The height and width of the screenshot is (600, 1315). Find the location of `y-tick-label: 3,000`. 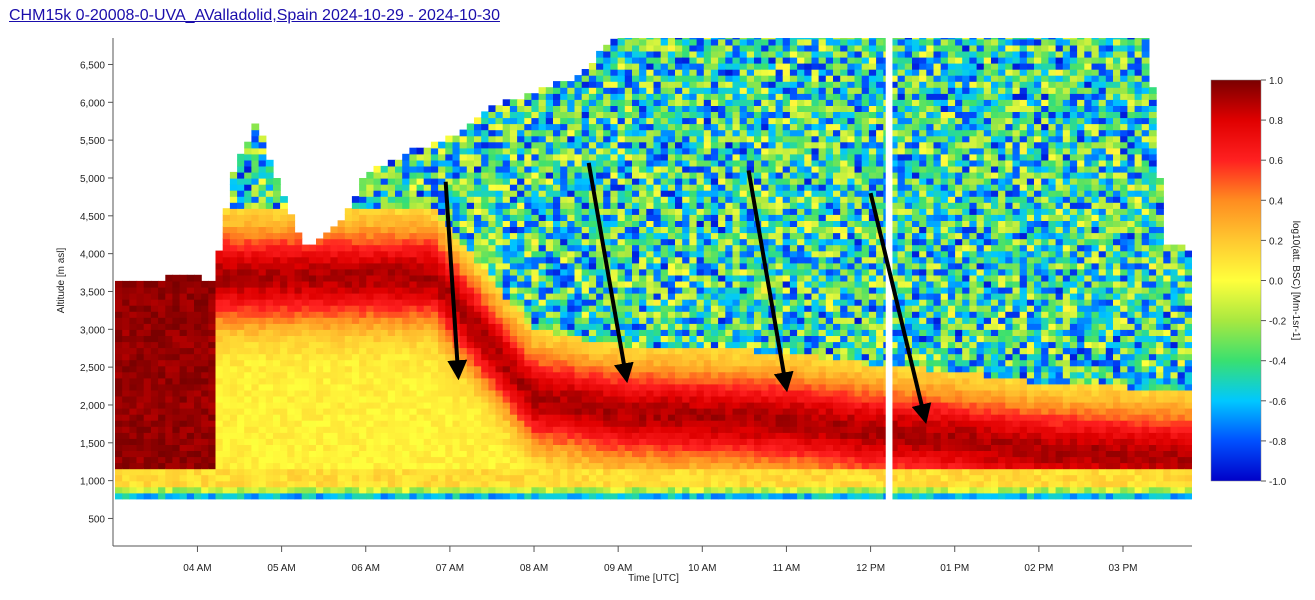

y-tick-label: 3,000 is located at coordinates (92, 330).